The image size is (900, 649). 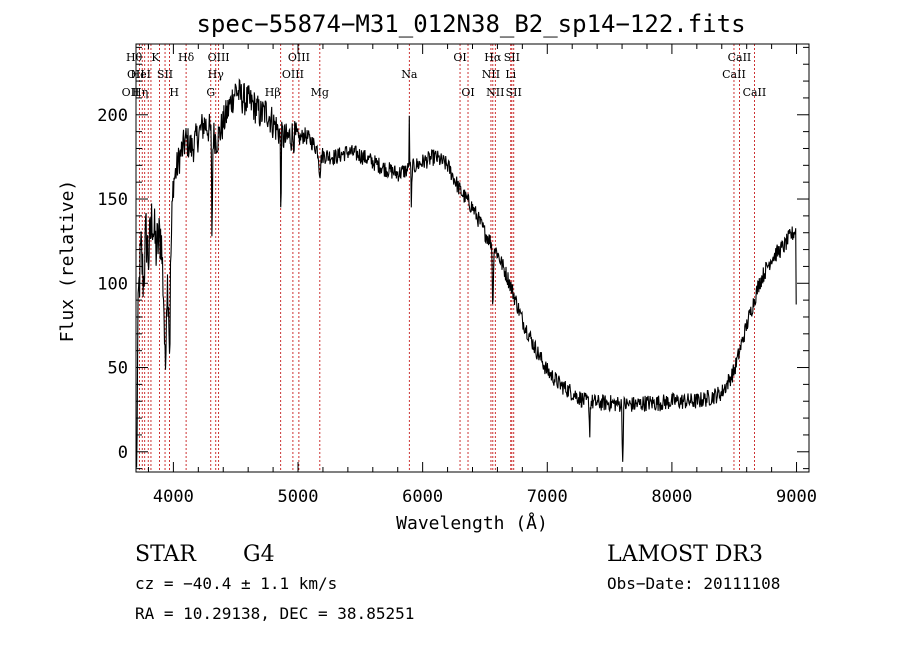 I want to click on line-label: Hδ, so click(x=186, y=57).